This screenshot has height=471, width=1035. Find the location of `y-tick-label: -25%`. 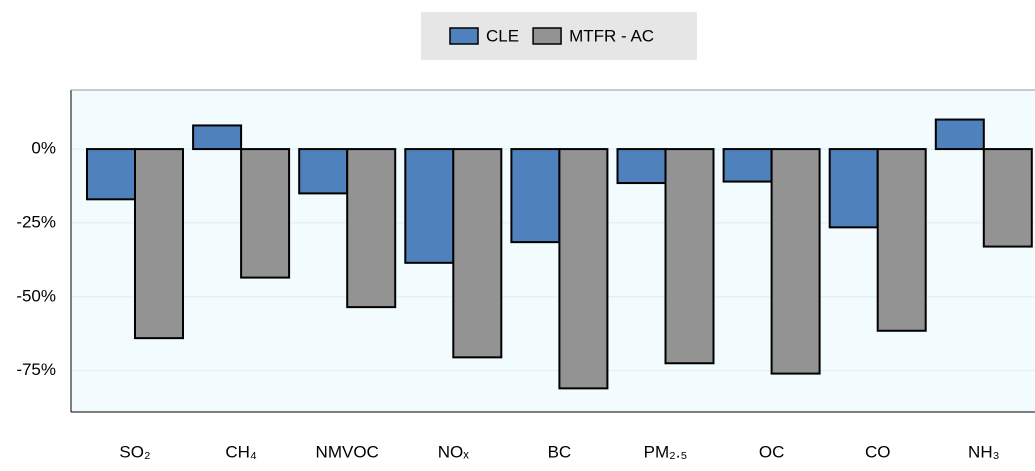

y-tick-label: -25% is located at coordinates (36, 221).